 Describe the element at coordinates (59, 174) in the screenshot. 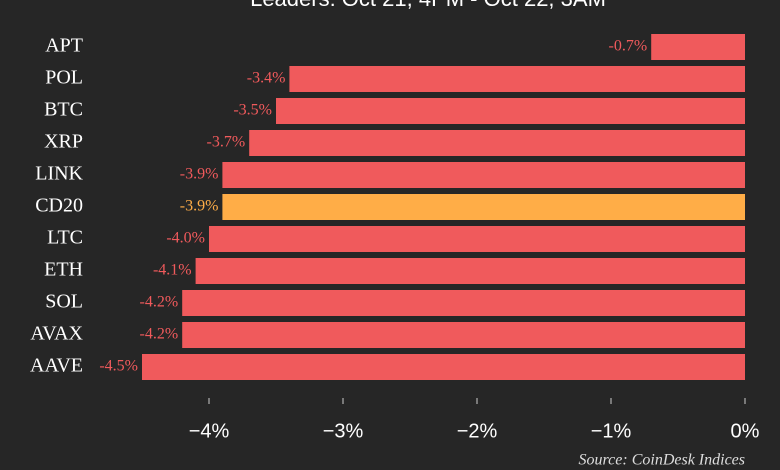

I see `y-tick-label: LINK` at that location.